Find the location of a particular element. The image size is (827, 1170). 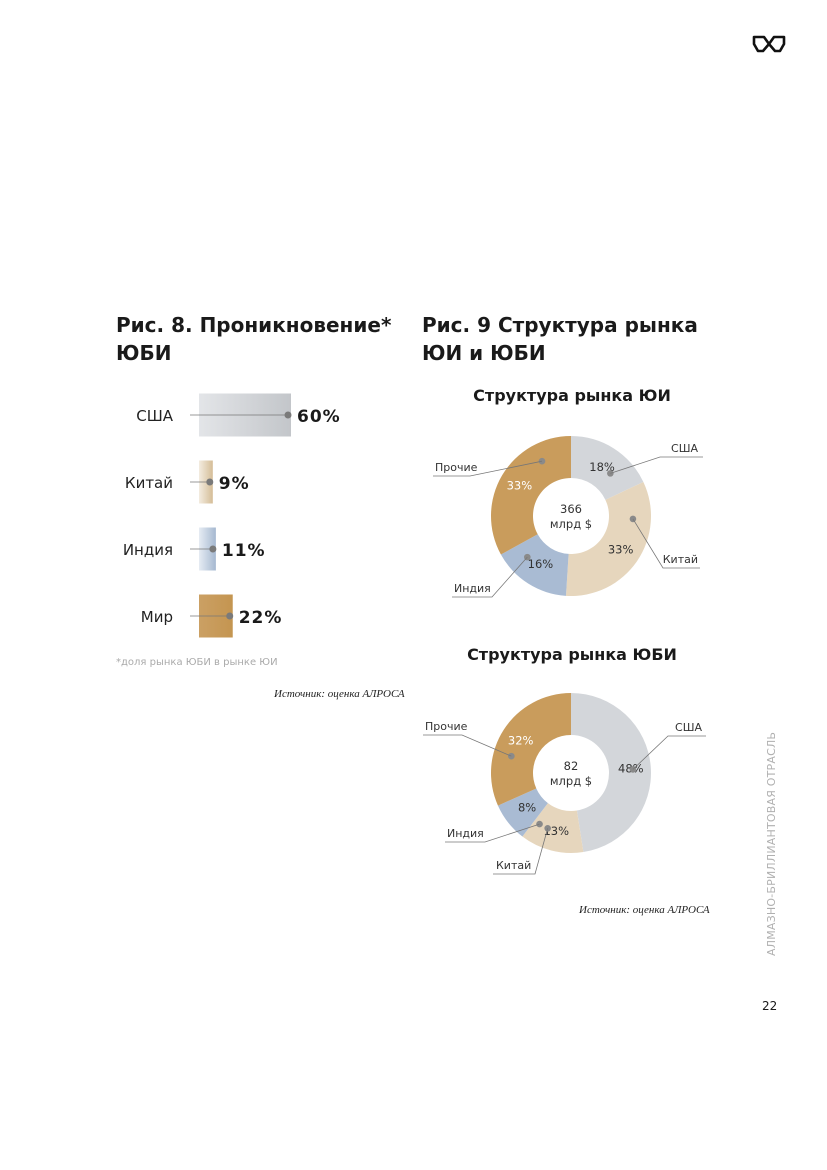

bar-value-label-india: 11% is located at coordinates (244, 551).